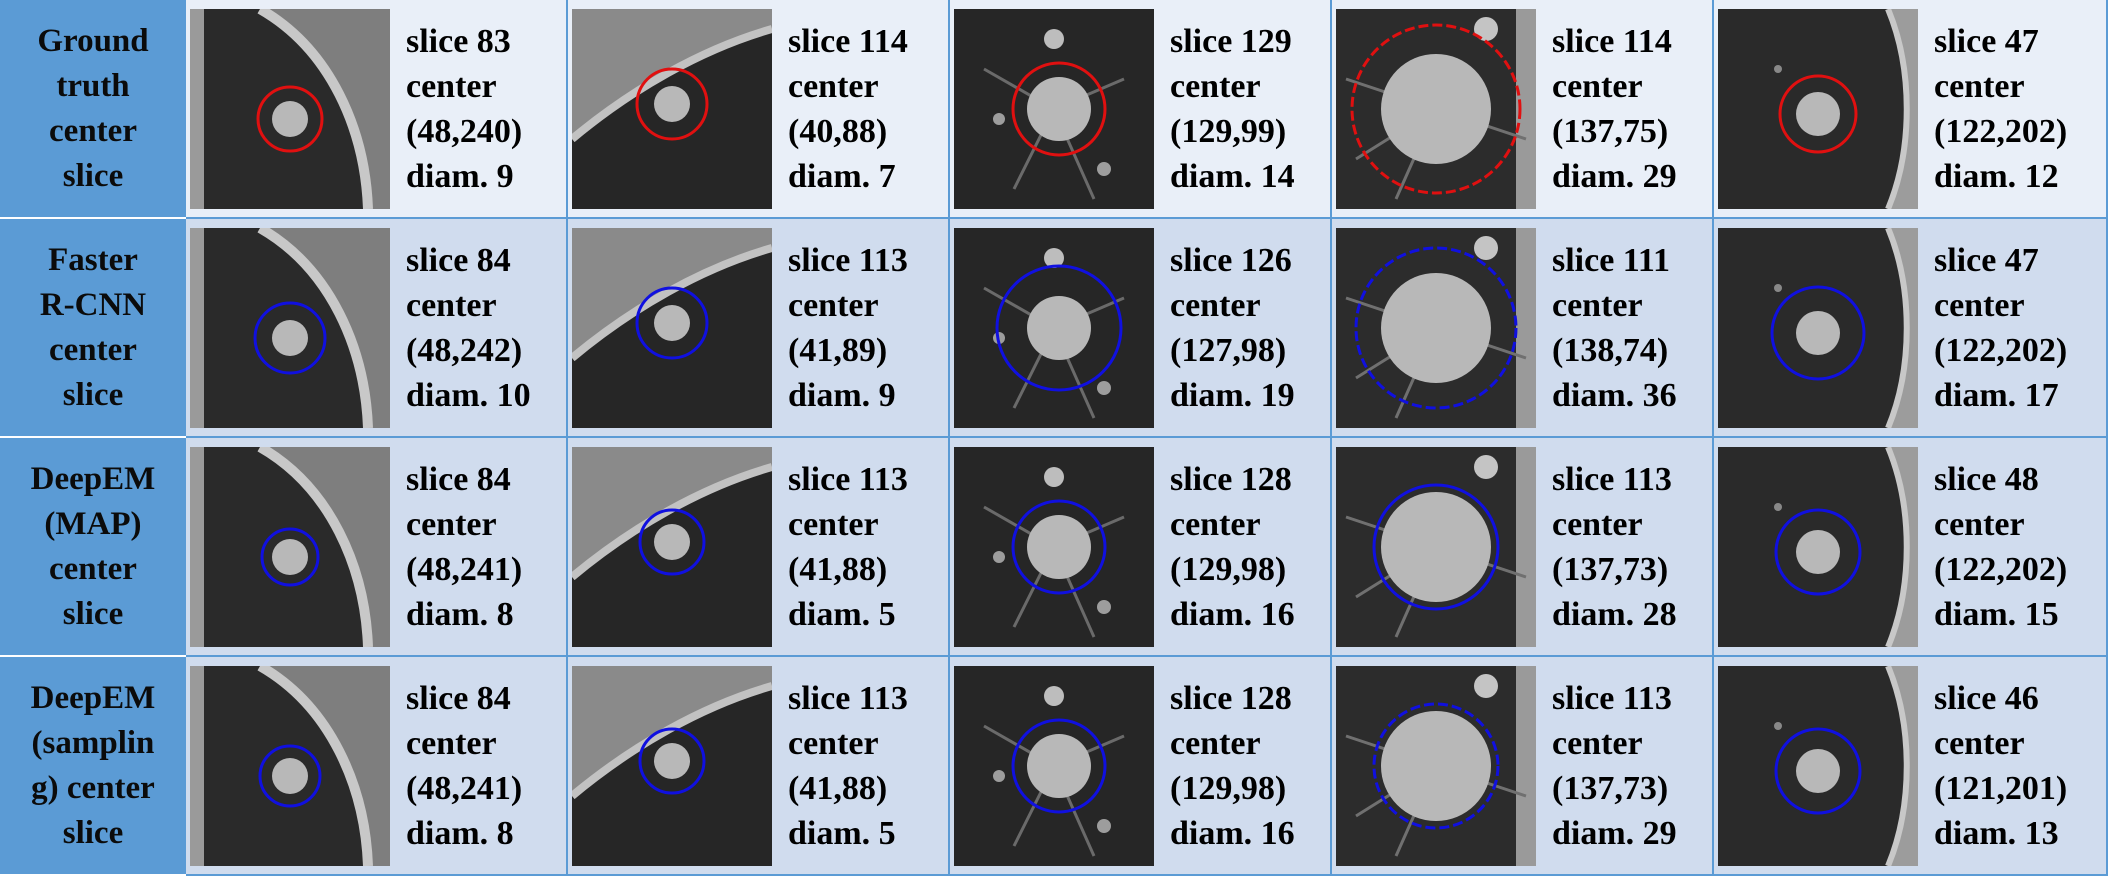 This screenshot has height=876, width=2108. I want to click on row-label: DeepEM (MAP) center slice, so click(93, 547).